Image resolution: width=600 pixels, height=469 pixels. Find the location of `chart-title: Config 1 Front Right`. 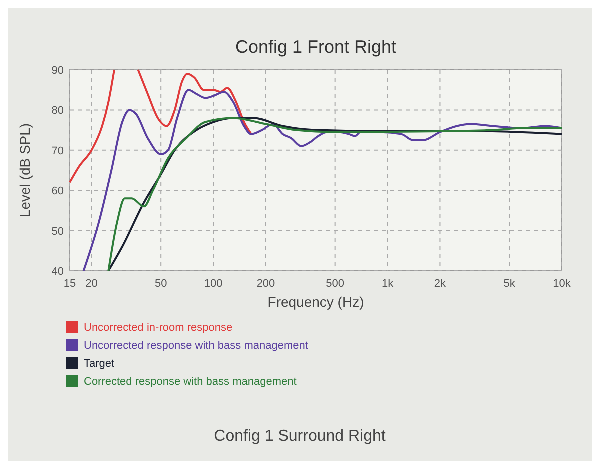

chart-title: Config 1 Front Right is located at coordinates (316, 47).